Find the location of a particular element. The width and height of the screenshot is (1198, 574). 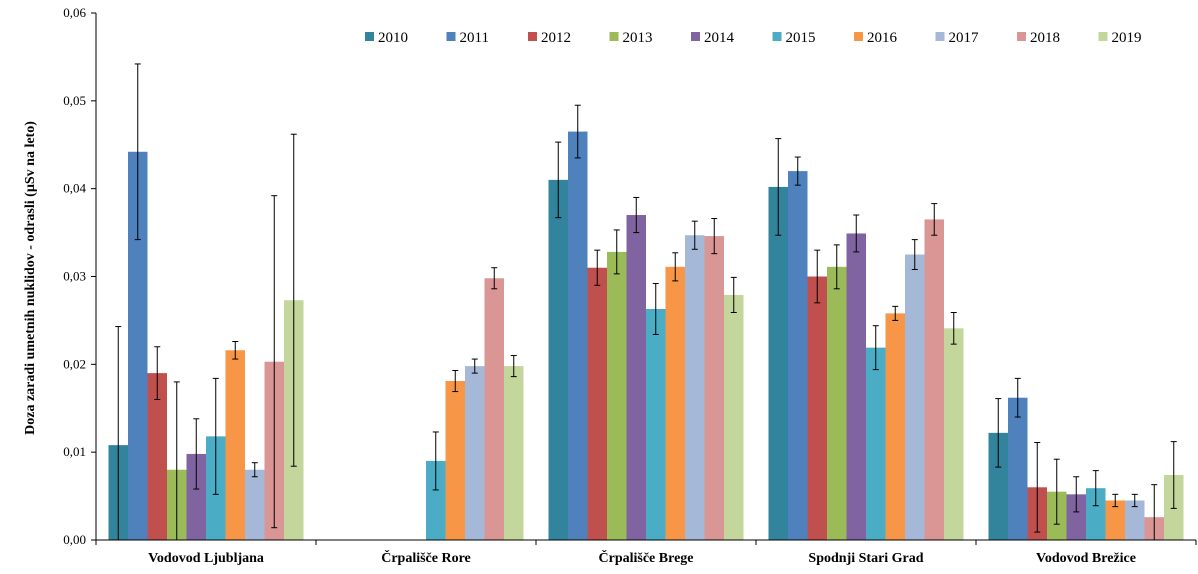

x-category-label: Vodovod Brežice is located at coordinates (1086, 558).